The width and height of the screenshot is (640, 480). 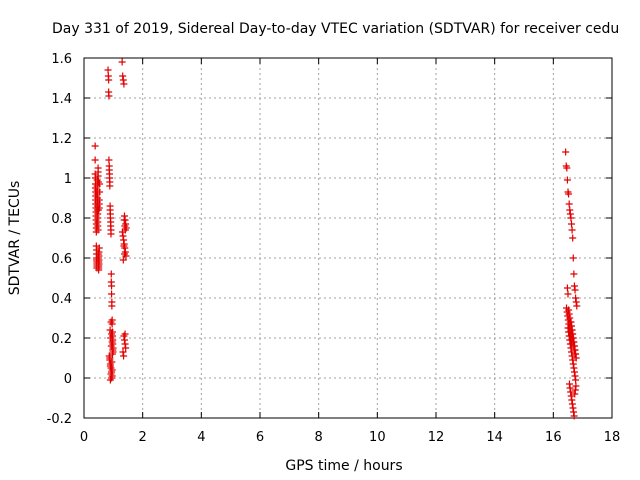 I want to click on y-tick-label: 0.2, so click(x=61, y=339).